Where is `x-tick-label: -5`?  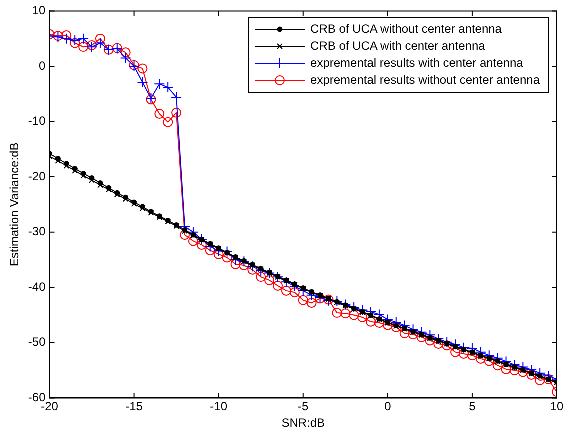 x-tick-label: -5 is located at coordinates (304, 407).